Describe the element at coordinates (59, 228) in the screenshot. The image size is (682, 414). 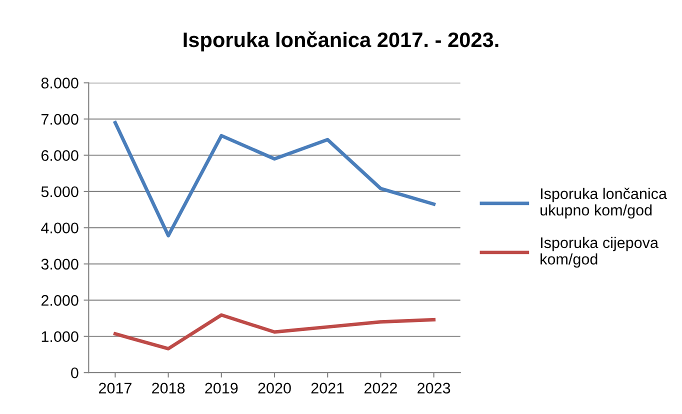
I see `y-tick-label: 4.000` at that location.